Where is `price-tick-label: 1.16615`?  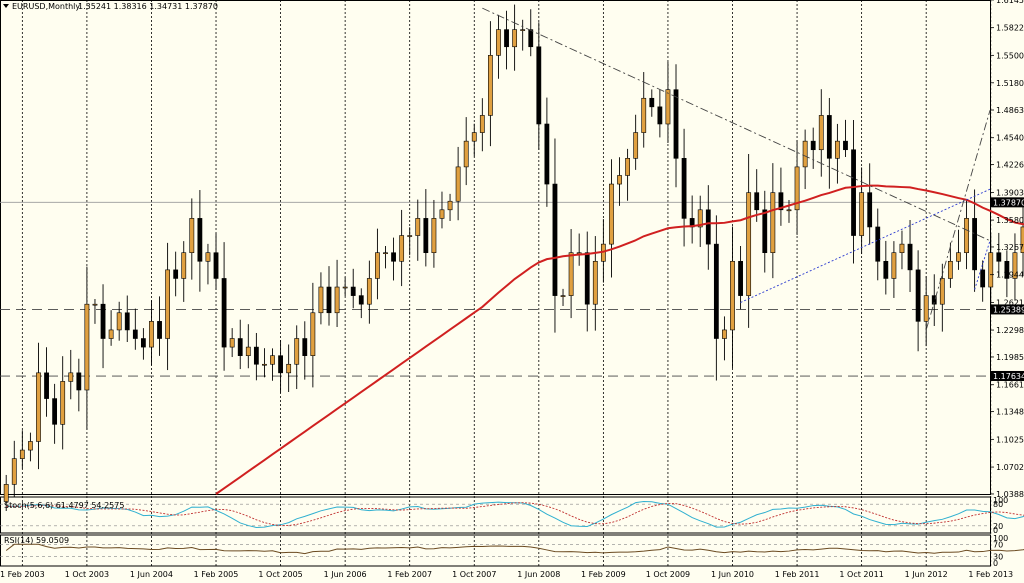 price-tick-label: 1.16615 is located at coordinates (1010, 385).